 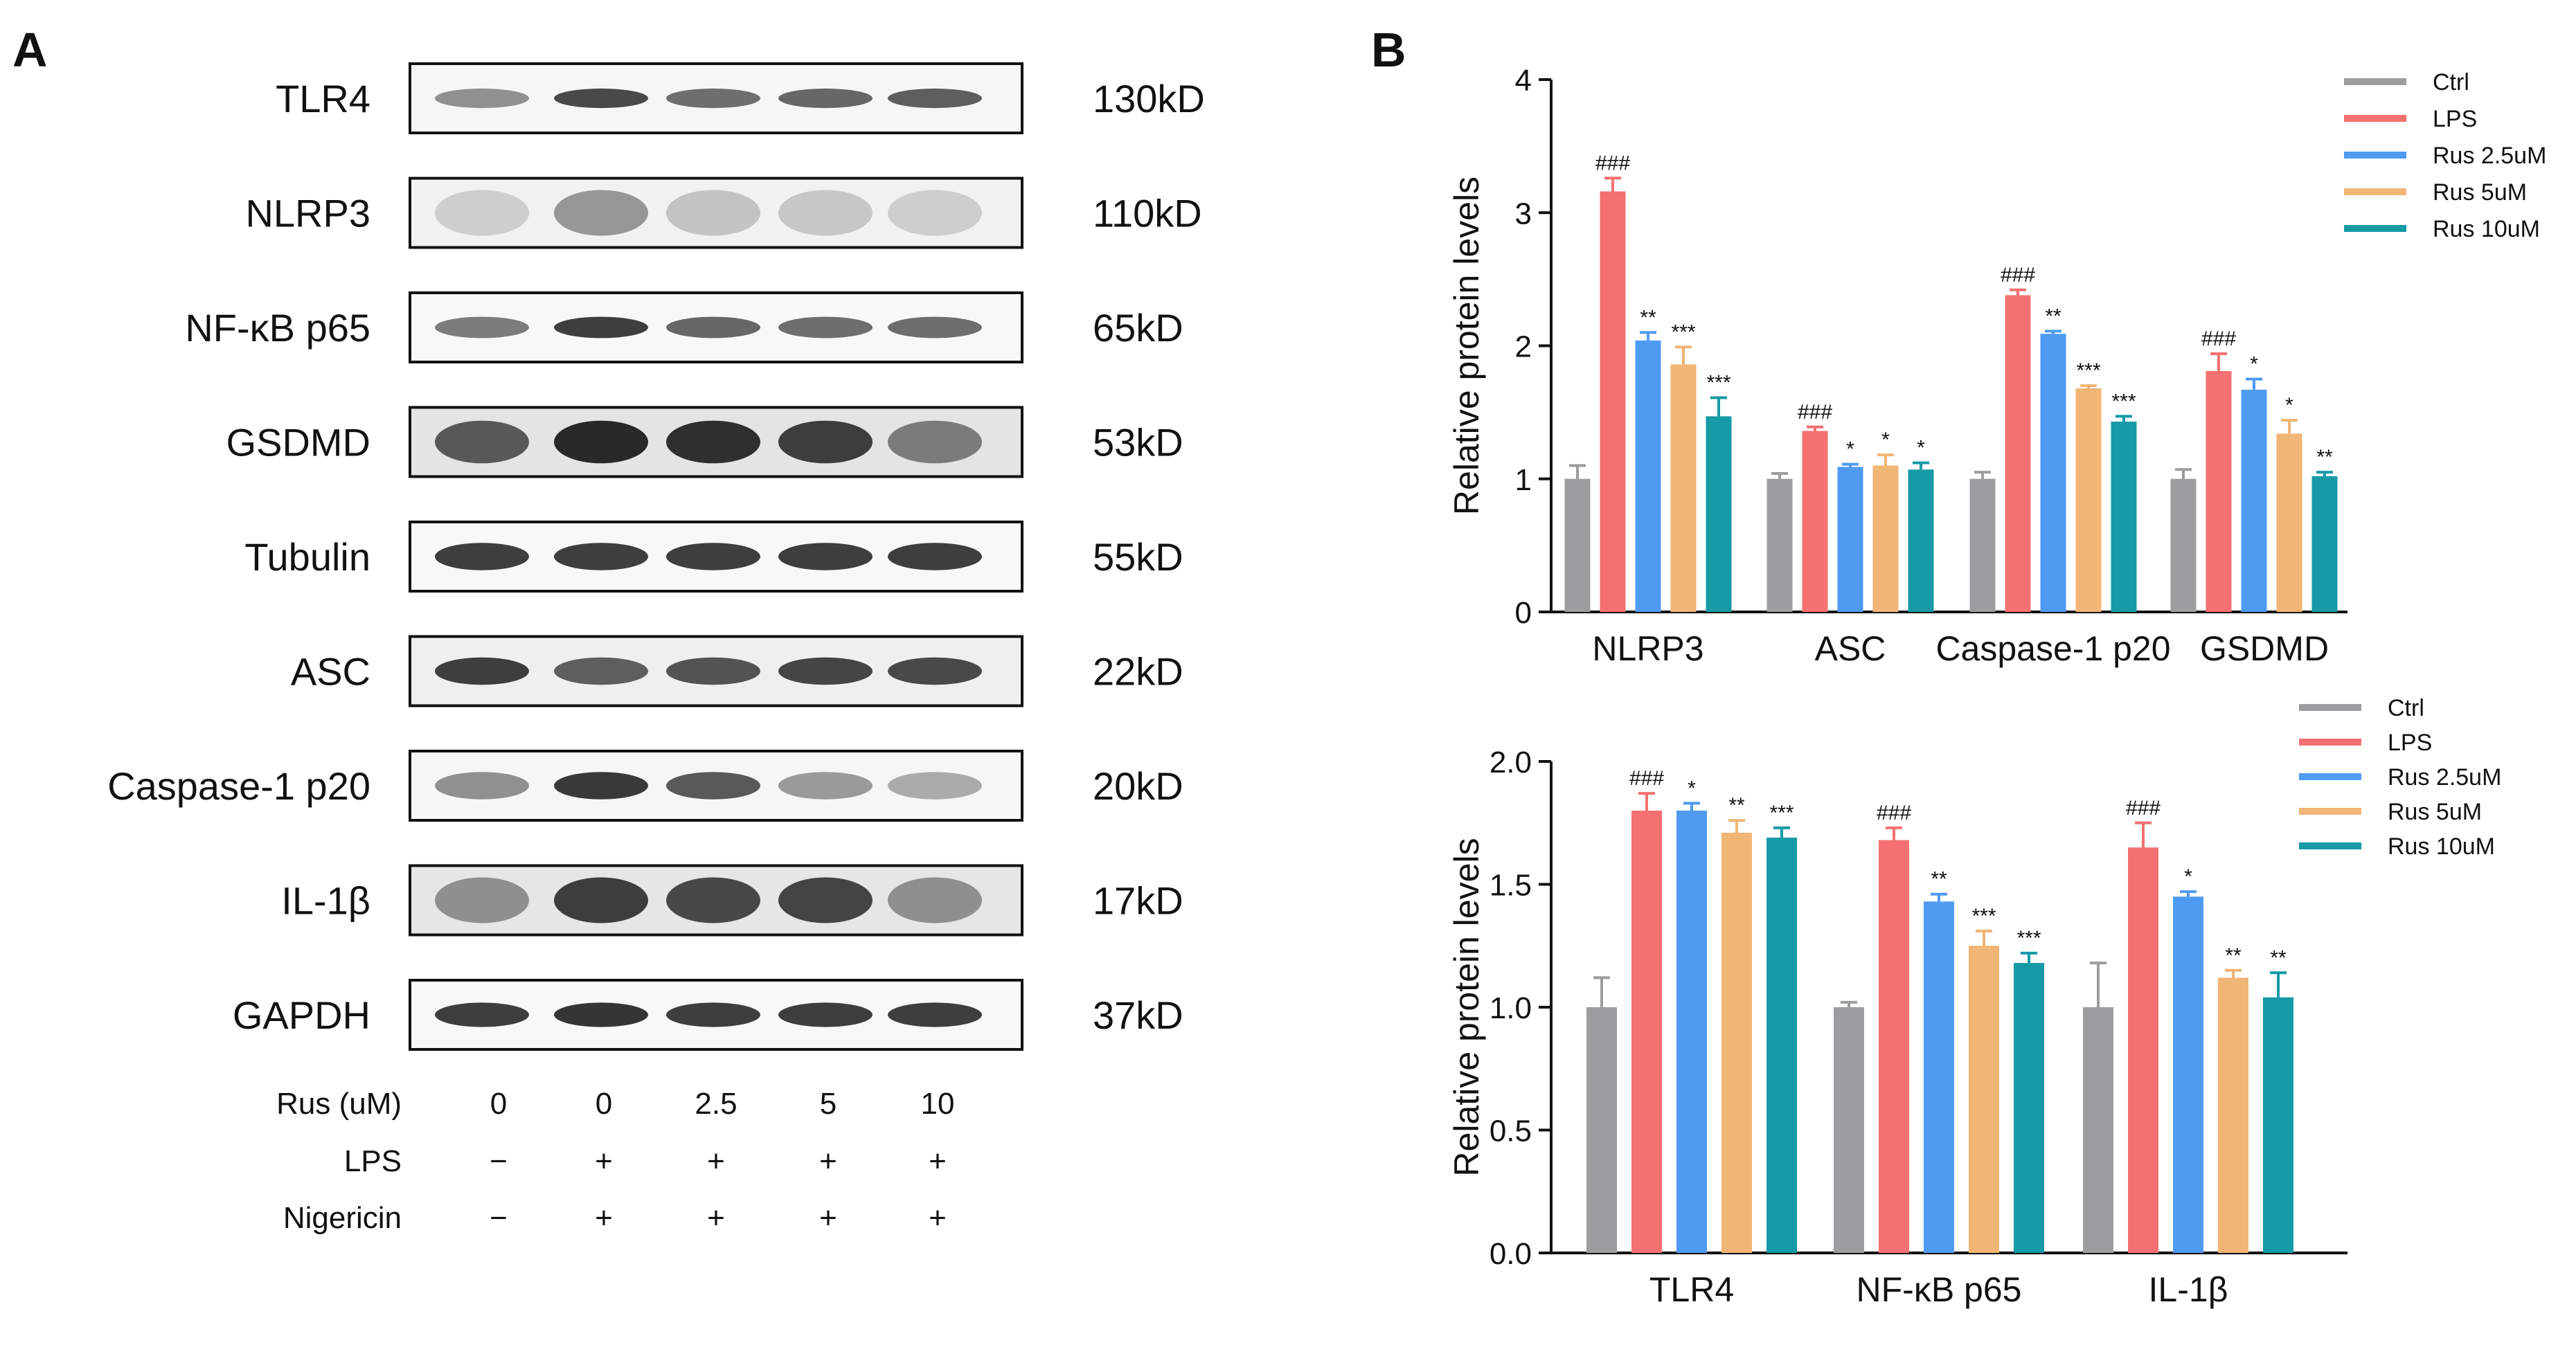 I want to click on y-tick-label: 1.0, so click(x=1511, y=1008).